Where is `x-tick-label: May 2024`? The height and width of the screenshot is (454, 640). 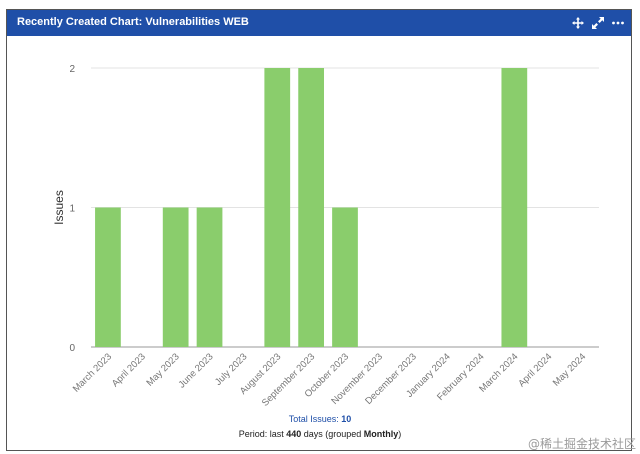 x-tick-label: May 2024 is located at coordinates (569, 369).